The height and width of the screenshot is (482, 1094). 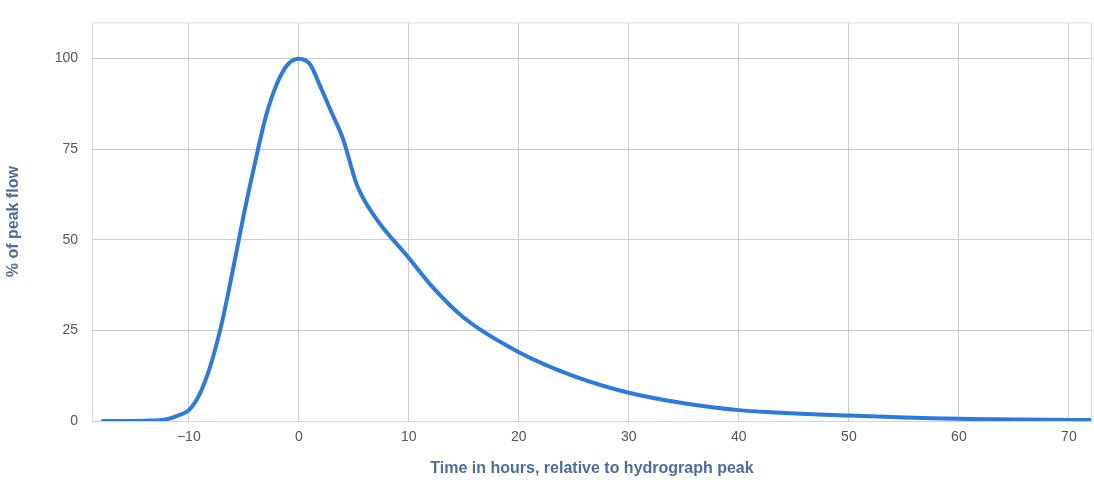 I want to click on x-tick-label: 0, so click(x=298, y=436).